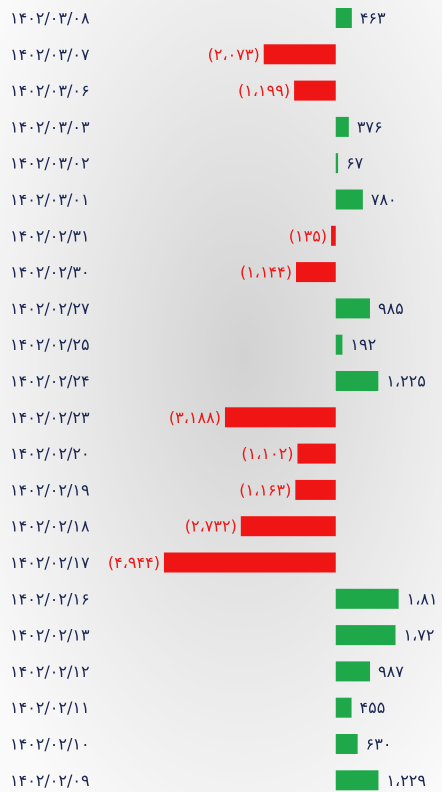 Image resolution: width=442 pixels, height=792 pixels. I want to click on date-label: ۱۴۰۲/۰۲/۲۴, so click(50, 381).